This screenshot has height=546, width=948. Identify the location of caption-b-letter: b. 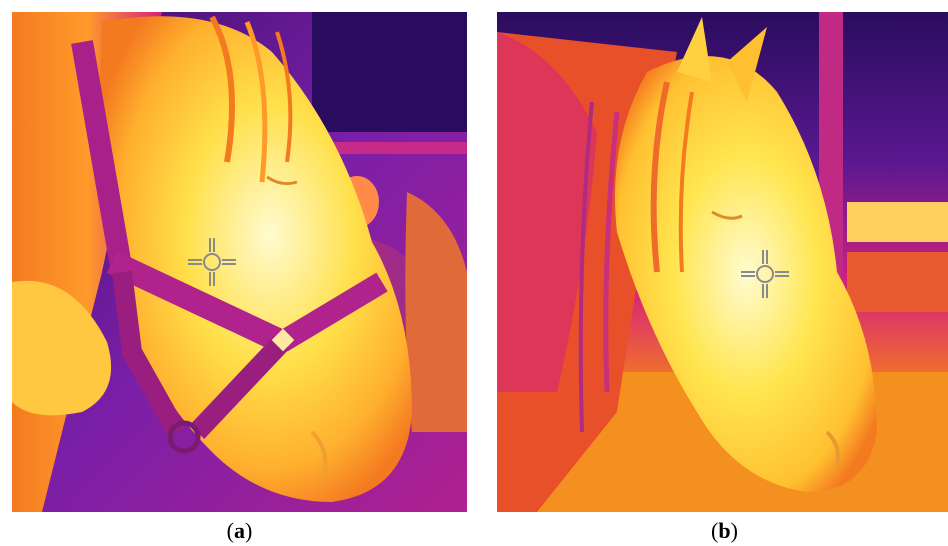
(724, 530).